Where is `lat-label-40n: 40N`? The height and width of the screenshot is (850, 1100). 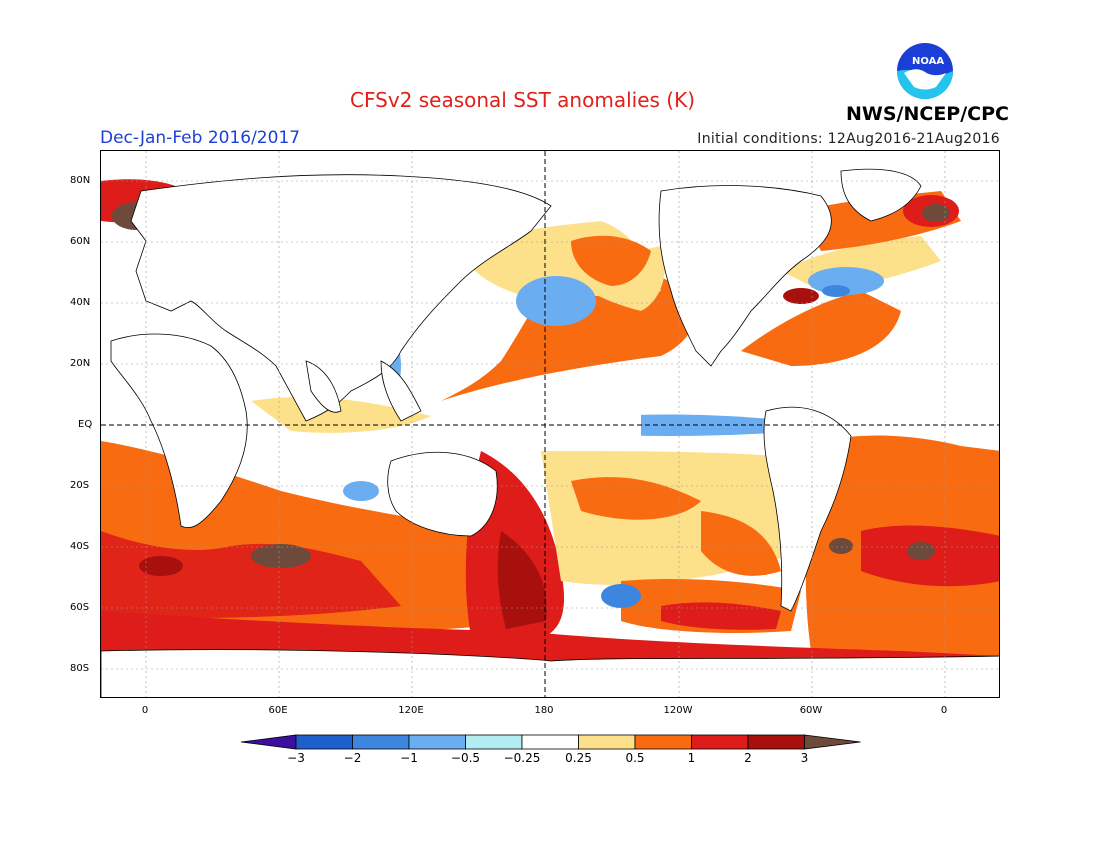 lat-label-40n: 40N is located at coordinates (80, 302).